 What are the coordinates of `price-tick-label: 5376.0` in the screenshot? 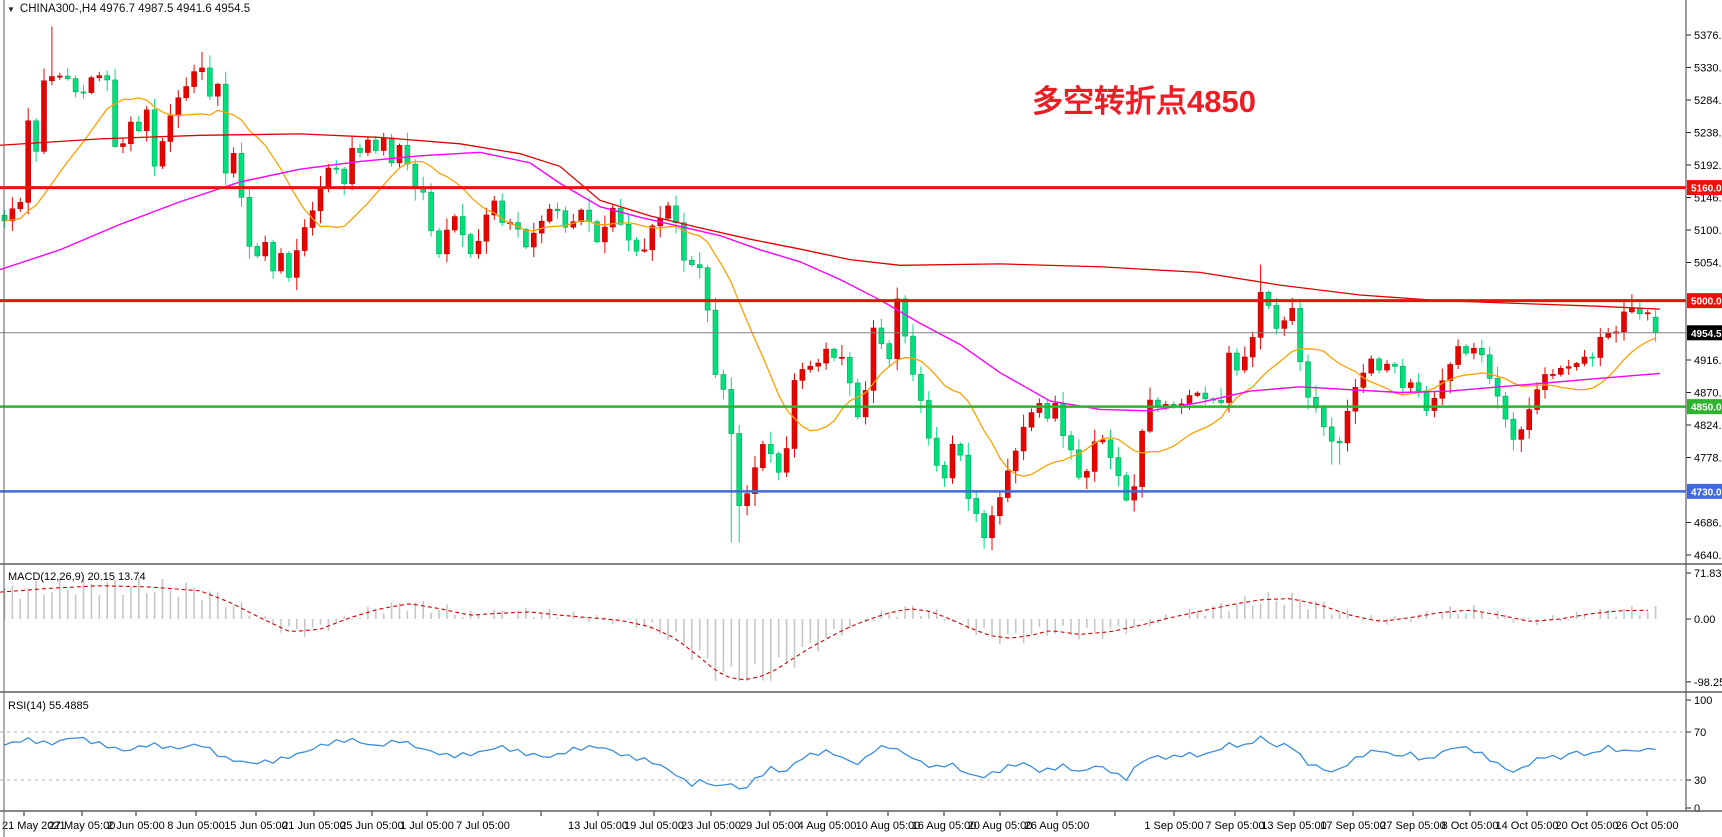 It's located at (1708, 36).